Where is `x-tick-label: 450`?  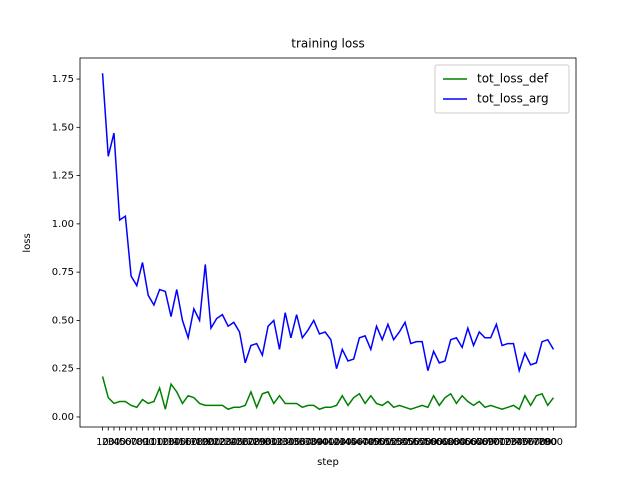 x-tick-label: 450 is located at coordinates (353, 442).